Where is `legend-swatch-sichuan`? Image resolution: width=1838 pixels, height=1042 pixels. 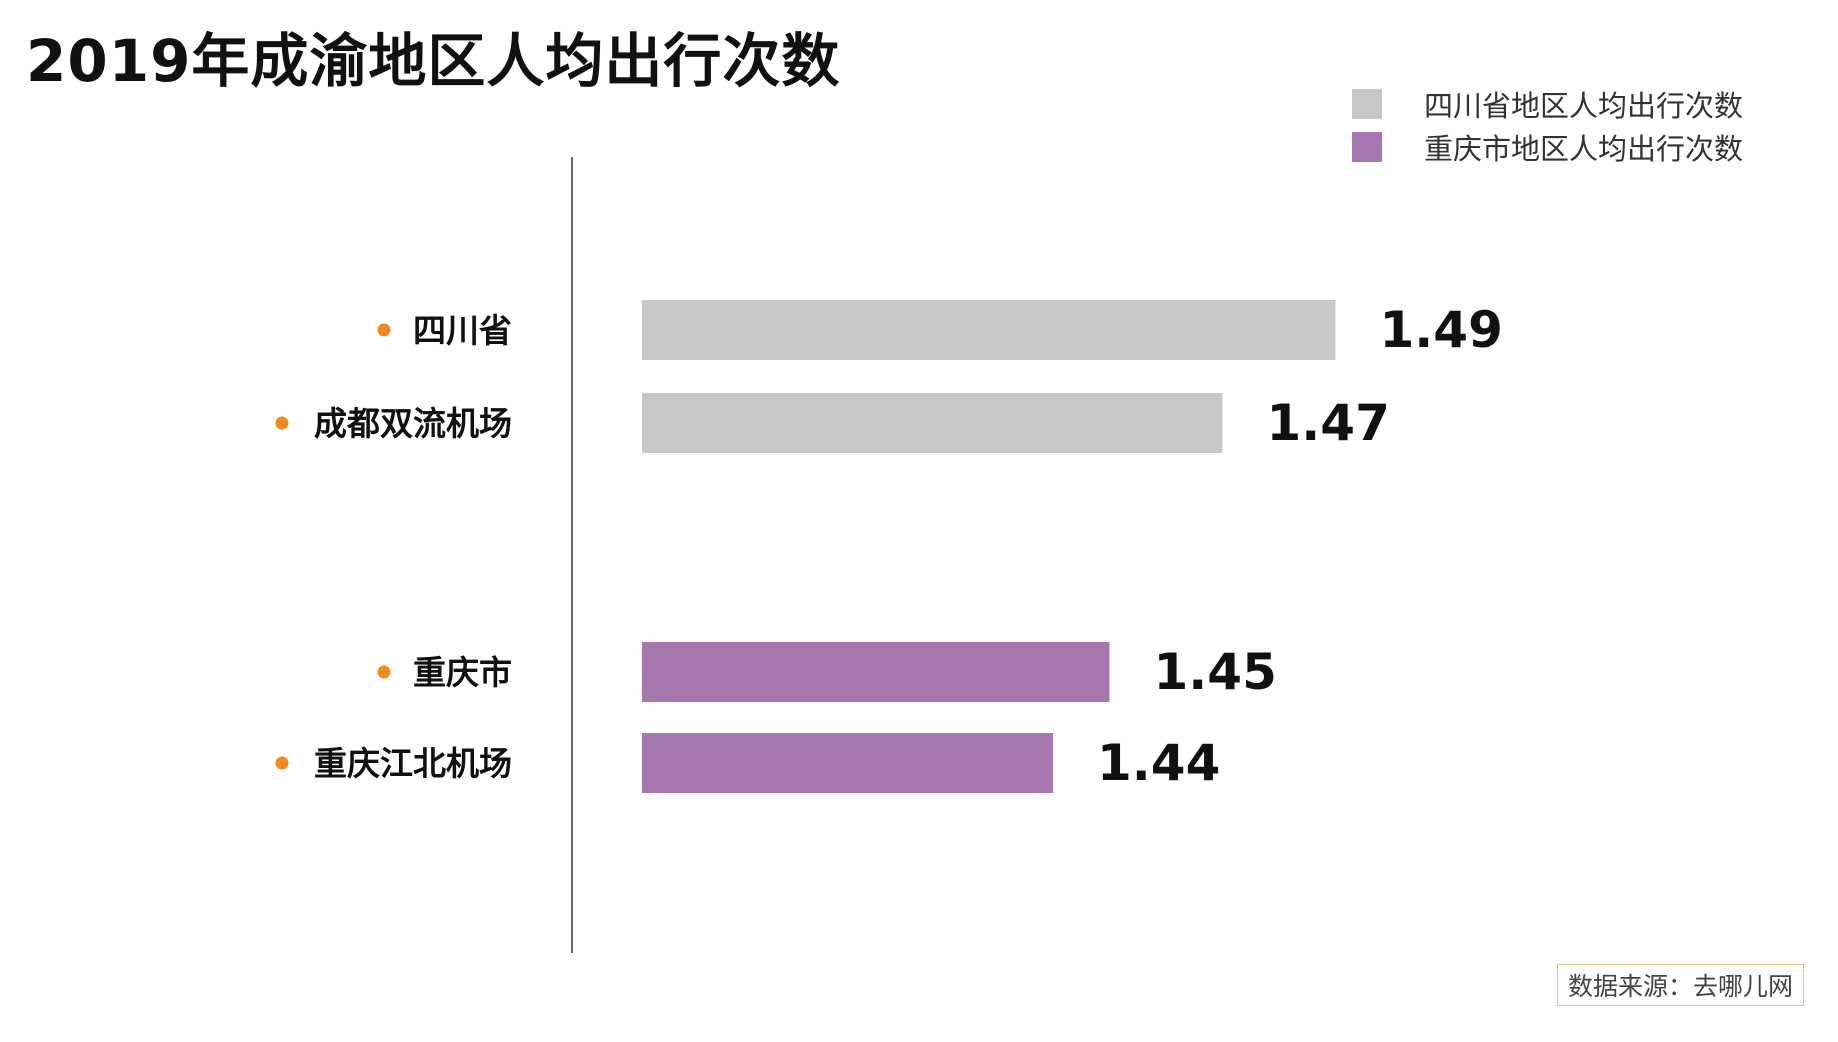
legend-swatch-sichuan is located at coordinates (1367, 103).